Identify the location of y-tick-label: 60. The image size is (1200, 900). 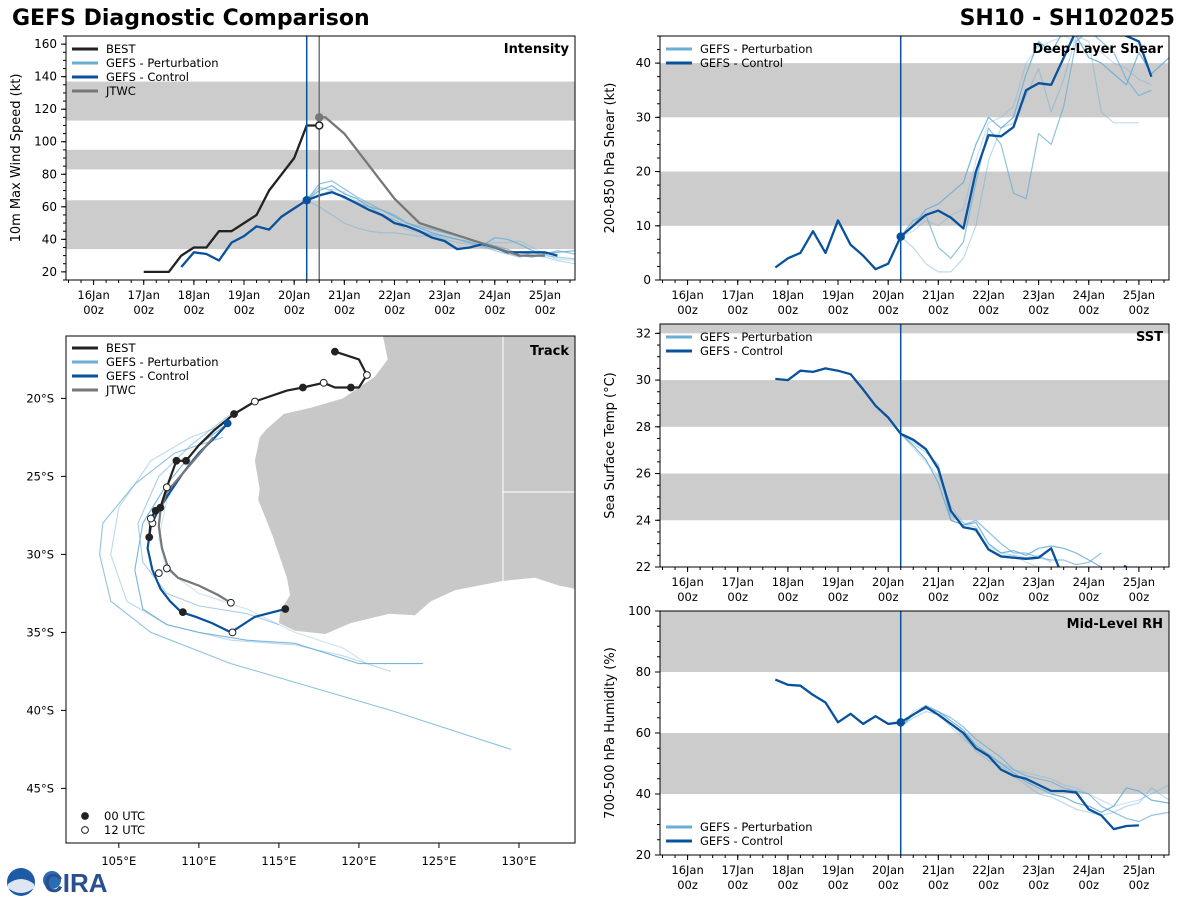
(49, 207).